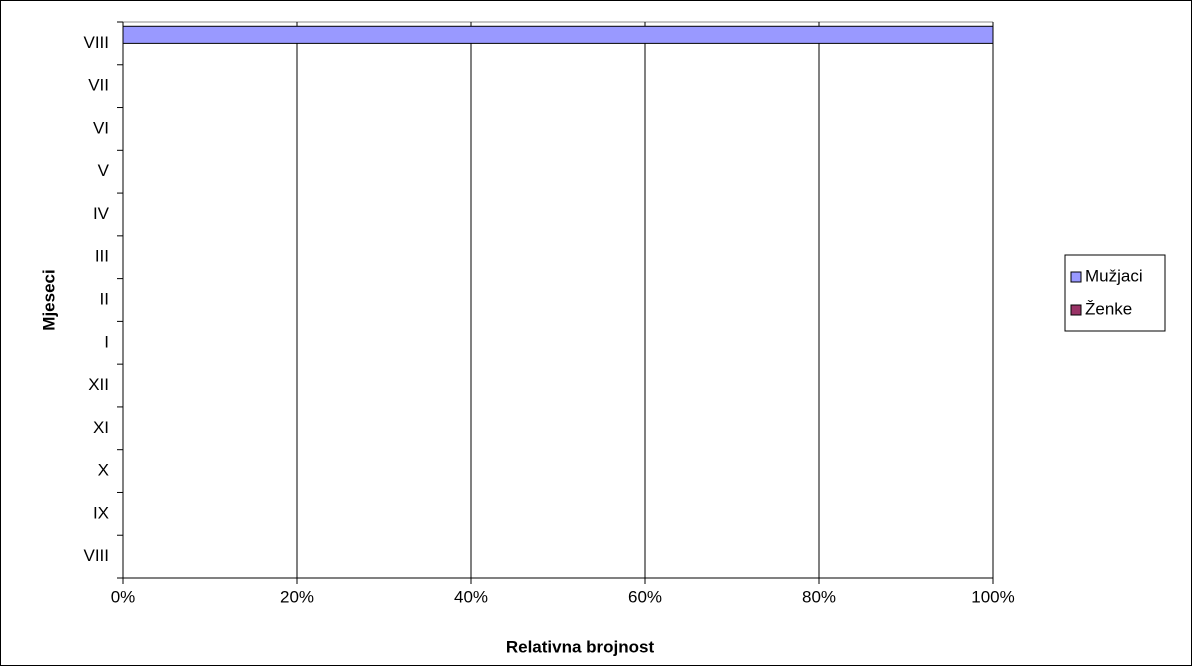  I want to click on x-tick-label: 0%, so click(123, 596).